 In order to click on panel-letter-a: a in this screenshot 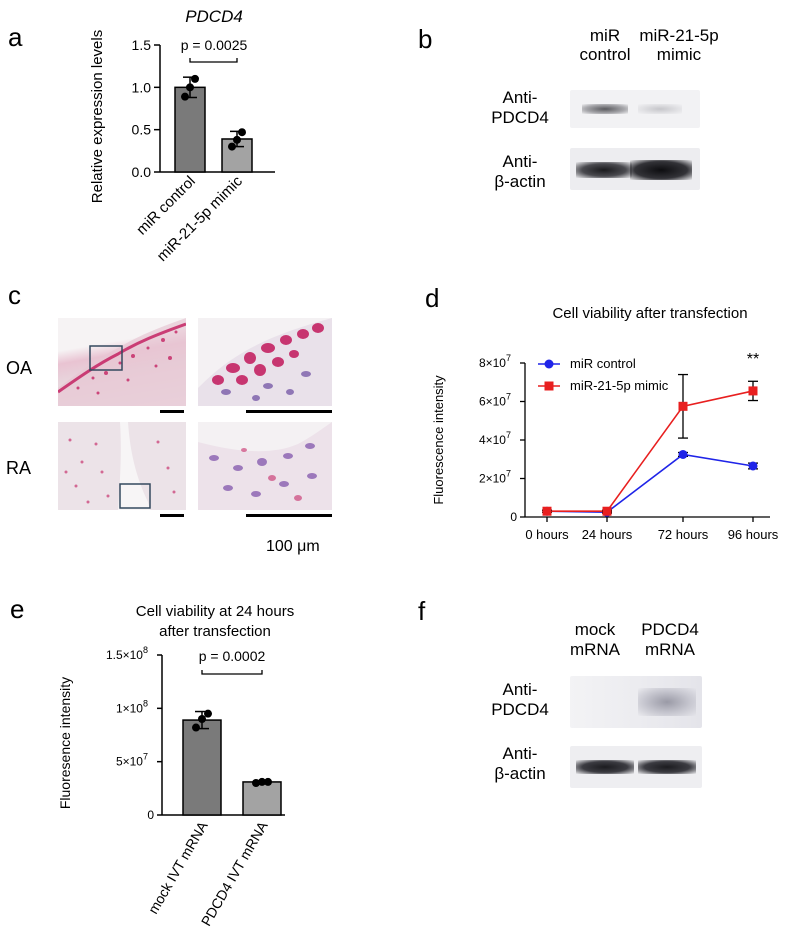, I will do `click(15, 37)`.